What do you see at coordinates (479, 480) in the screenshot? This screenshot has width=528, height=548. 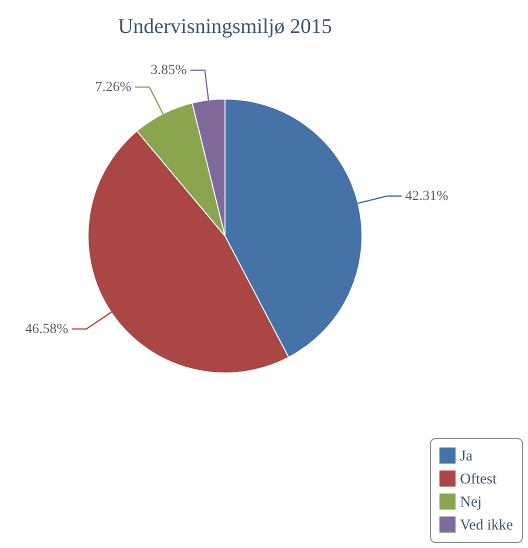 I see `legend-label: Oftest` at bounding box center [479, 480].